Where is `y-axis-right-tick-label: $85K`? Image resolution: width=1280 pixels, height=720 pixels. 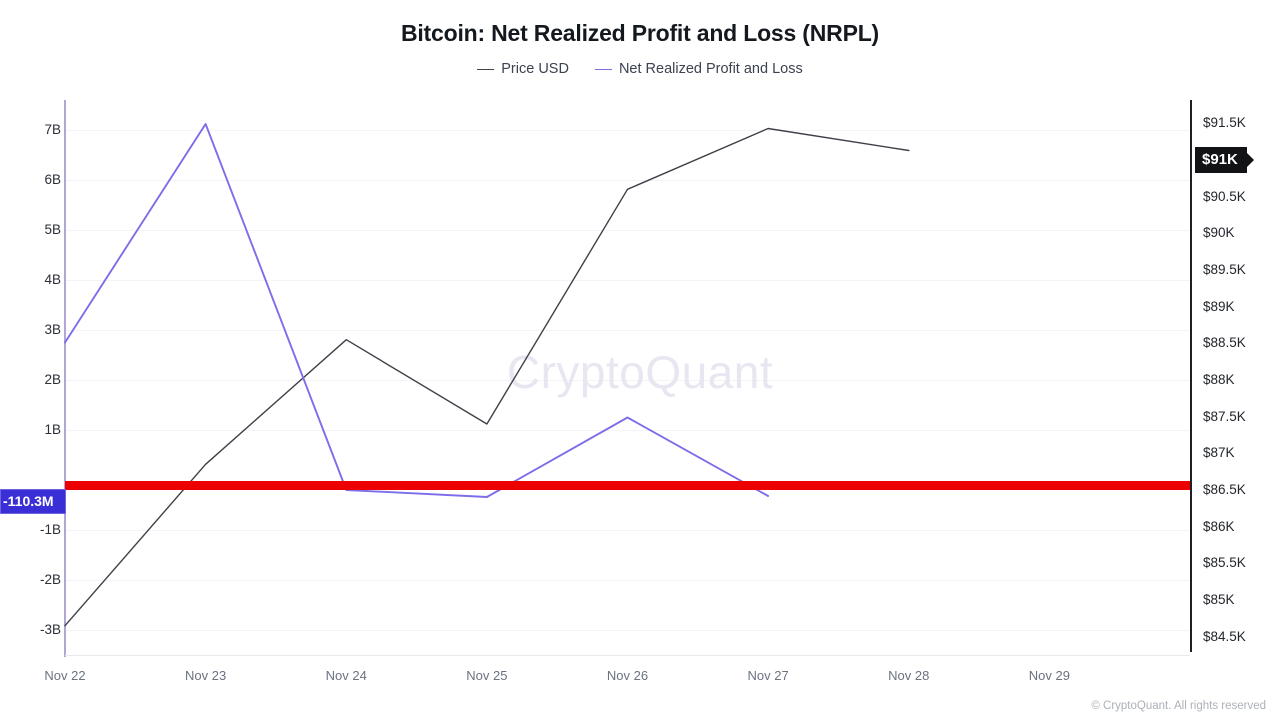
y-axis-right-tick-label: $85K is located at coordinates (1219, 599).